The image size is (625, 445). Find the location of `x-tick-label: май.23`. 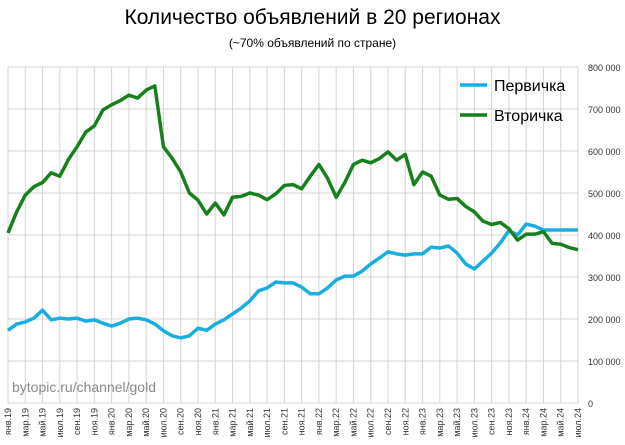

x-tick-label: май.23 is located at coordinates (457, 422).